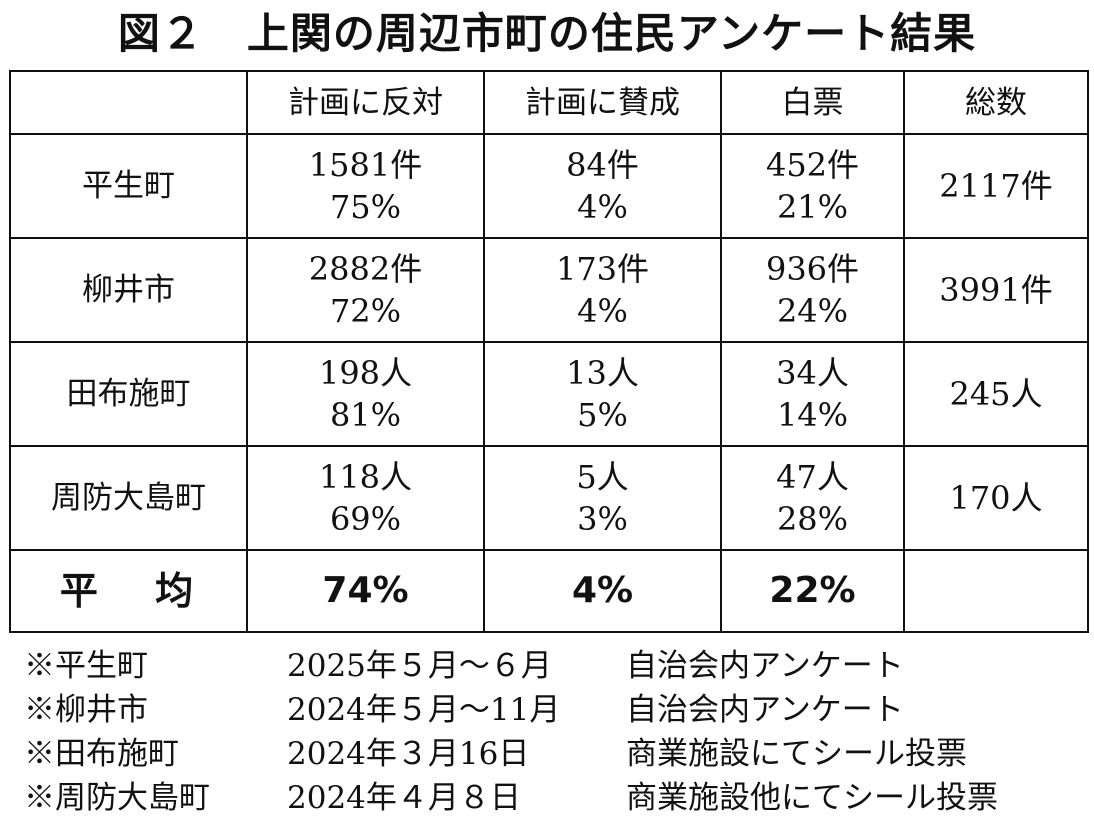 The image size is (1094, 824). I want to click on note-place: ※周防大島町, so click(117, 798).